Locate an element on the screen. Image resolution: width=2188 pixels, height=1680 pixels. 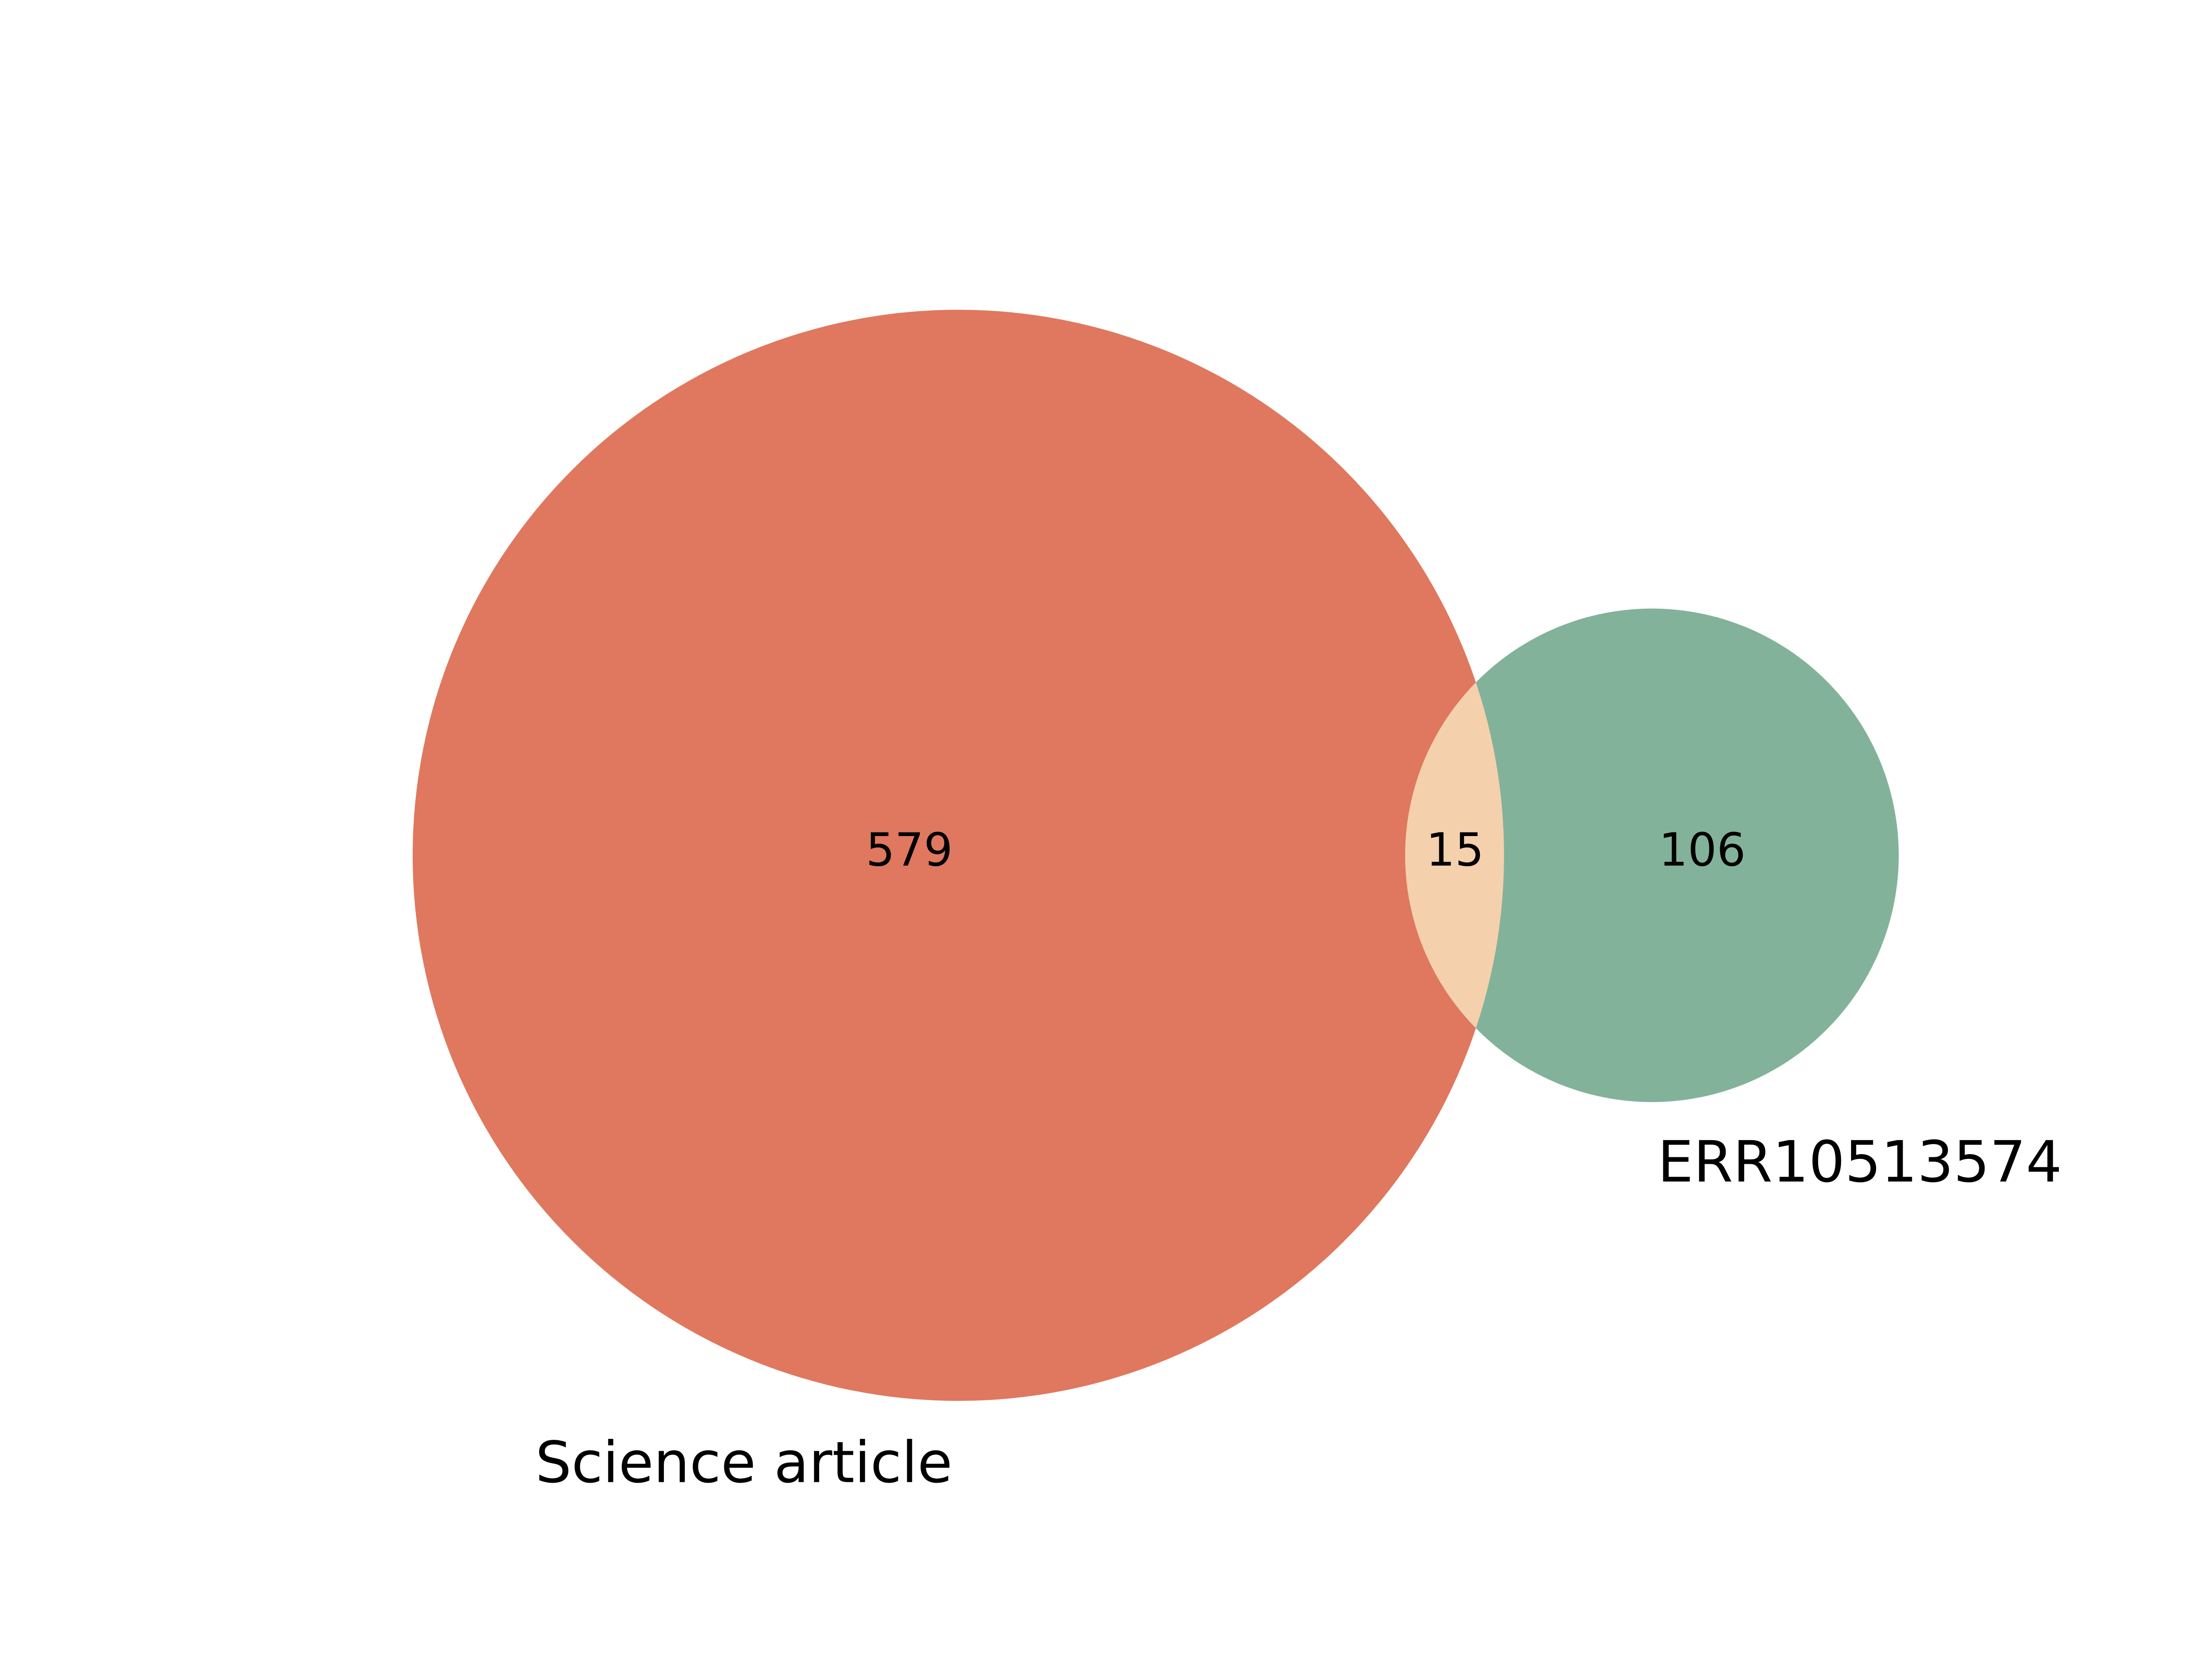
set-b-circle is located at coordinates (1652, 855).